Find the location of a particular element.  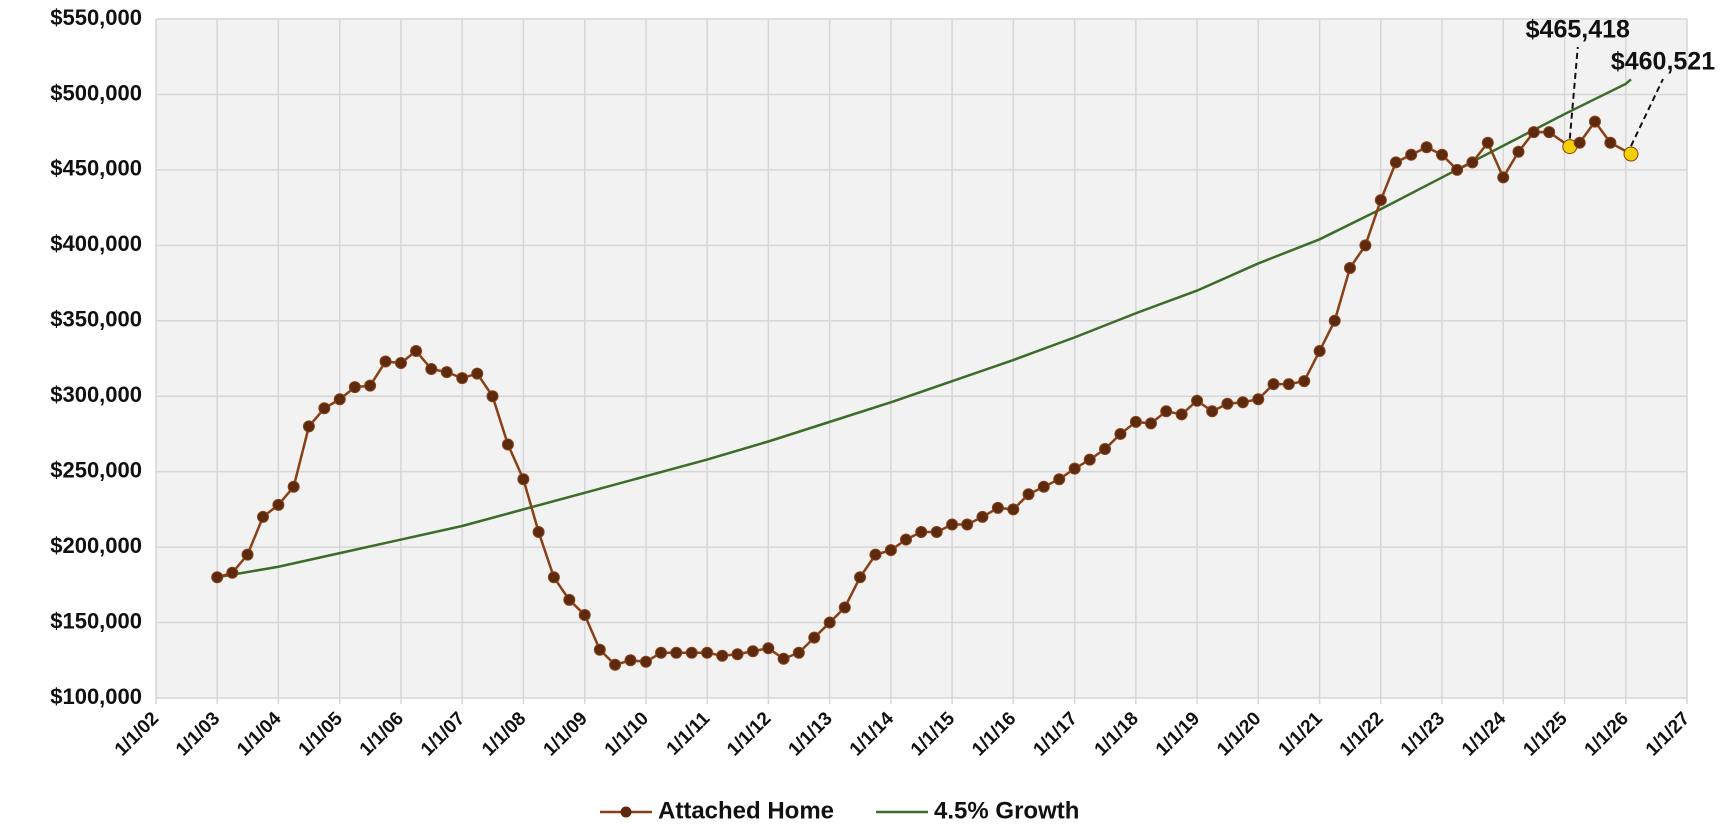

legend-label: Attached Home is located at coordinates (746, 810).